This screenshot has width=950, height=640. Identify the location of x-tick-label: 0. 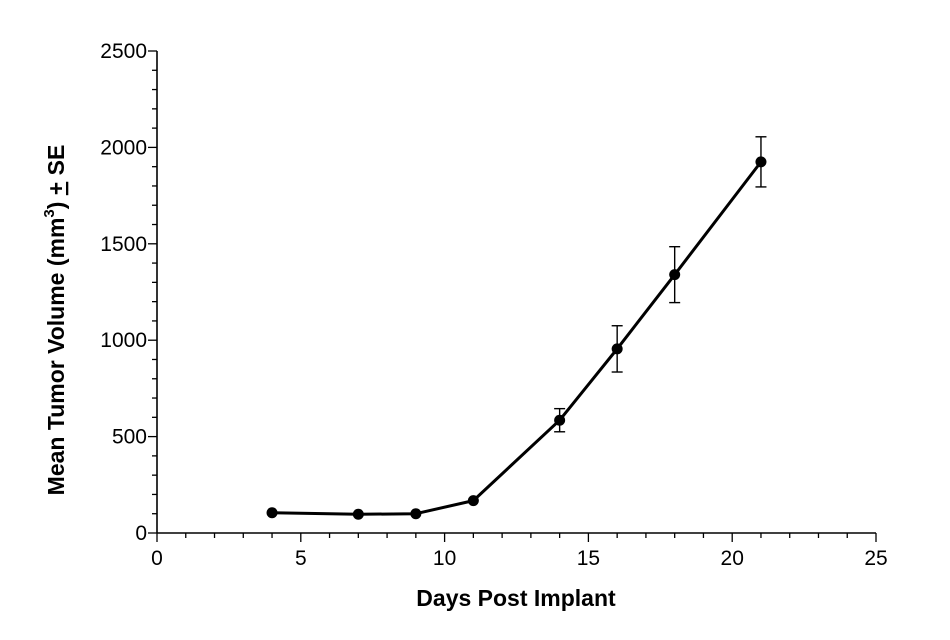
(157, 558).